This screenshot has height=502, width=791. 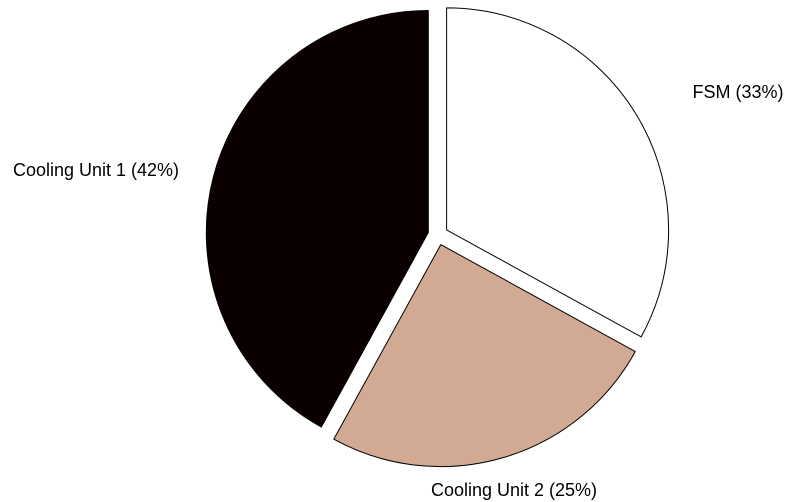 I want to click on pie-slice-label-3: Cooling Unit 1 (42%), so click(x=96, y=170).